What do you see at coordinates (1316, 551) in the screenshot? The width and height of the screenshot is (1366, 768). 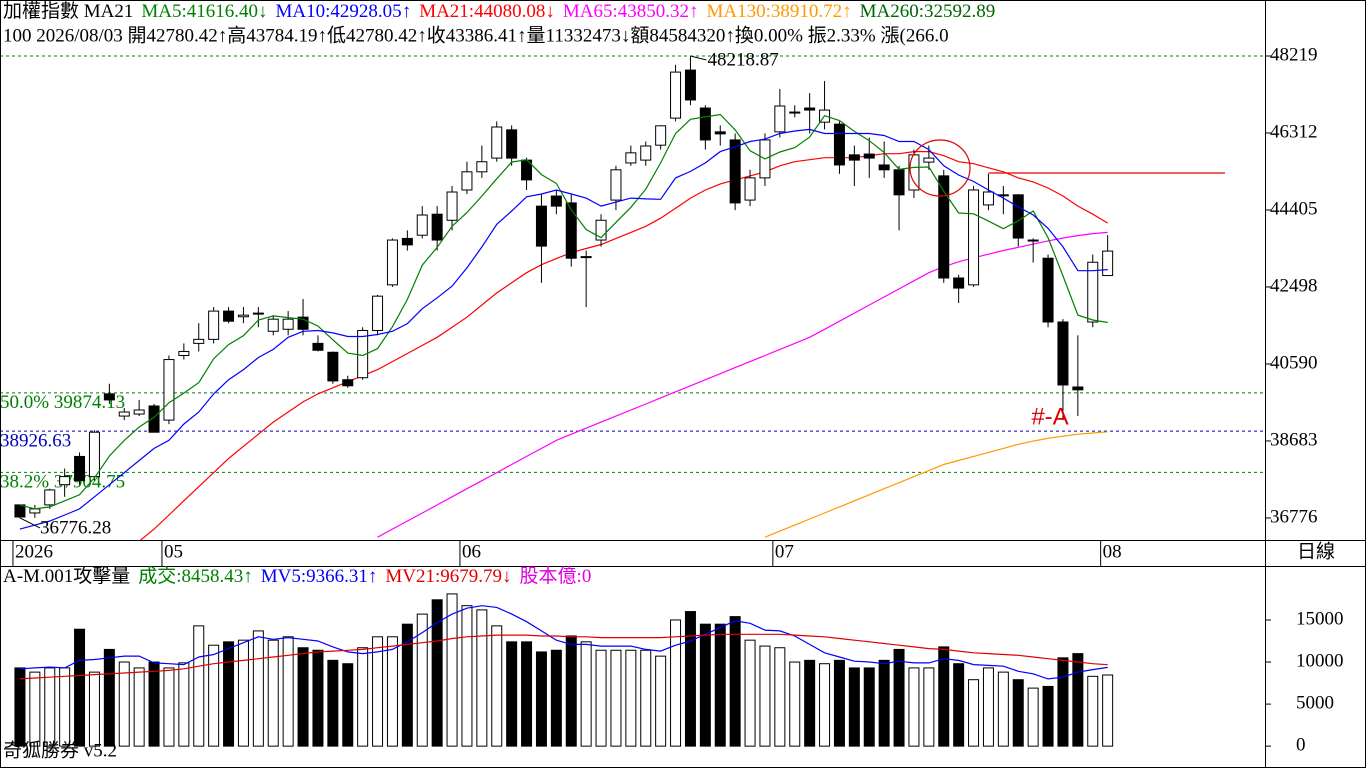 I see `period-label: 日線` at bounding box center [1316, 551].